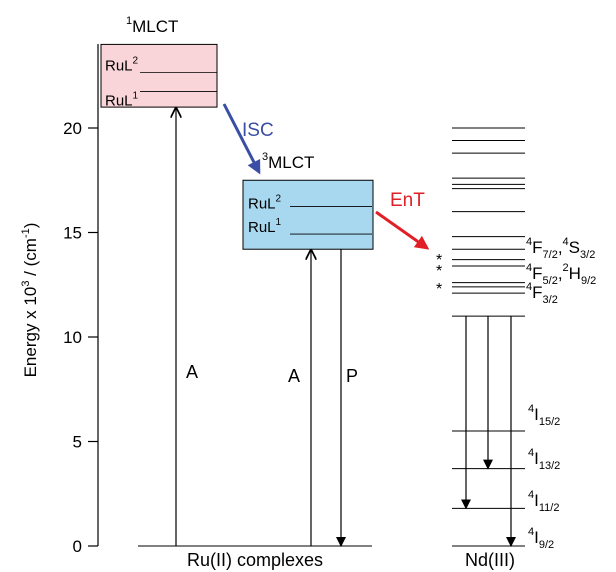 Image resolution: width=616 pixels, height=572 pixels. What do you see at coordinates (72, 337) in the screenshot?
I see `y-tick-label: 10` at bounding box center [72, 337].